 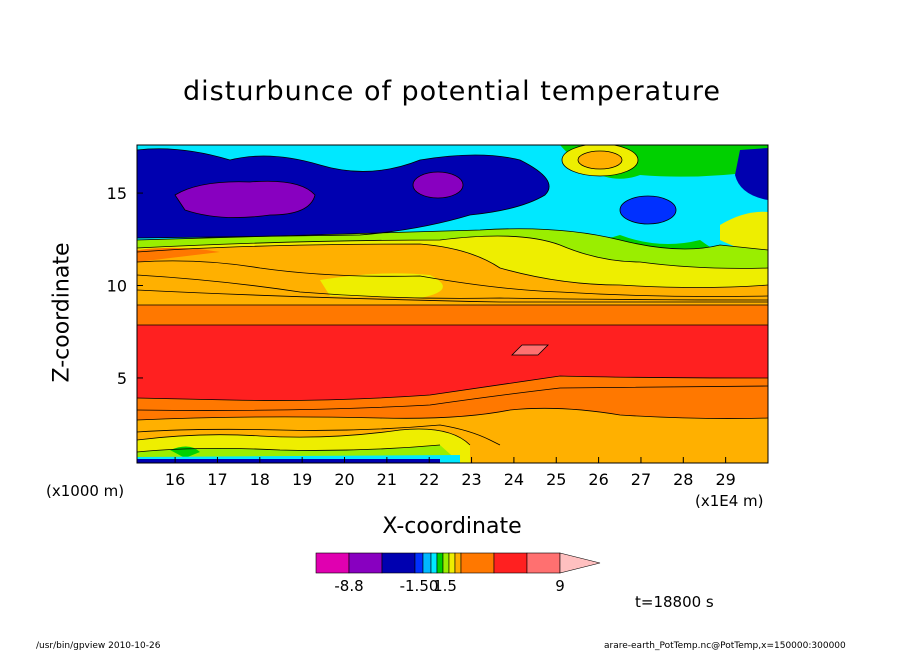 I want to click on x-tick-label: 19, so click(x=302, y=479).